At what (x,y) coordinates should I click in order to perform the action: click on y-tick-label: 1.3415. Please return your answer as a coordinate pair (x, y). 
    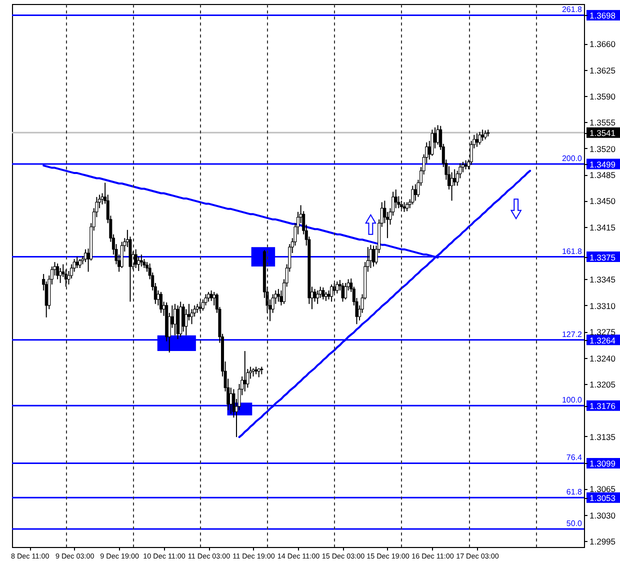
    Looking at the image, I should click on (603, 227).